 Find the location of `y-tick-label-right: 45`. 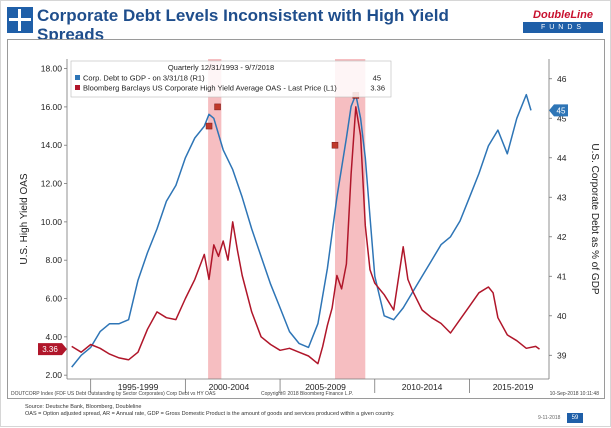

y-tick-label-right: 45 is located at coordinates (562, 118).